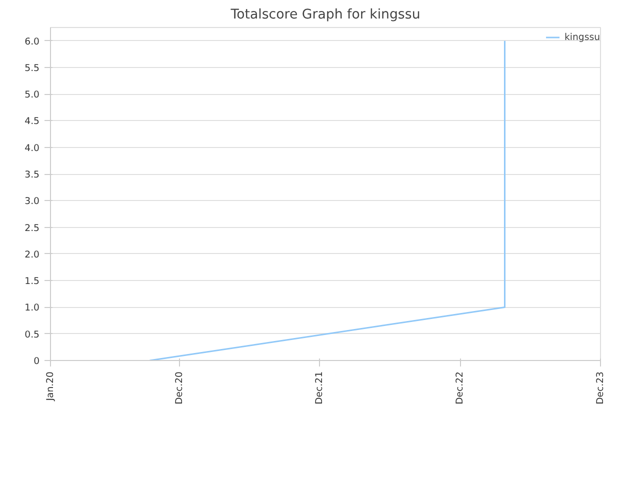 The height and width of the screenshot is (480, 640). I want to click on x-tick-label: Dec.20, so click(179, 387).